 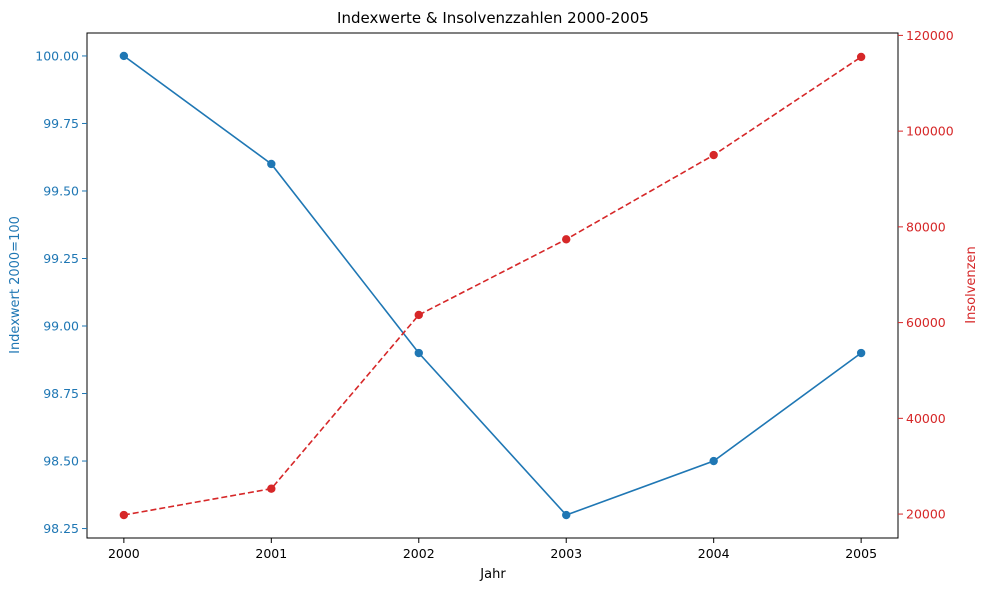 I want to click on right-tick-label: 20000, so click(x=926, y=514).